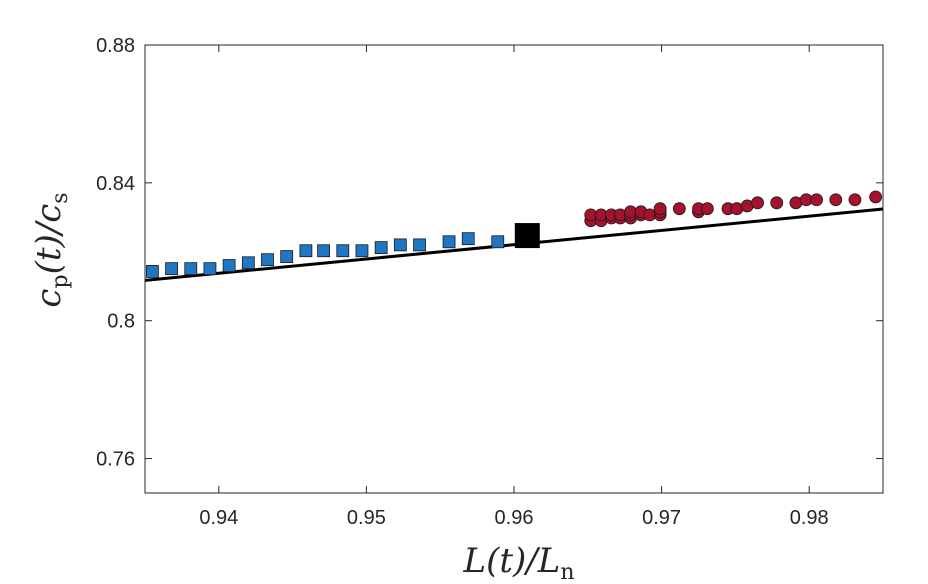 The width and height of the screenshot is (928, 584). What do you see at coordinates (218, 518) in the screenshot?
I see `x-tick-label: 0.94` at bounding box center [218, 518].